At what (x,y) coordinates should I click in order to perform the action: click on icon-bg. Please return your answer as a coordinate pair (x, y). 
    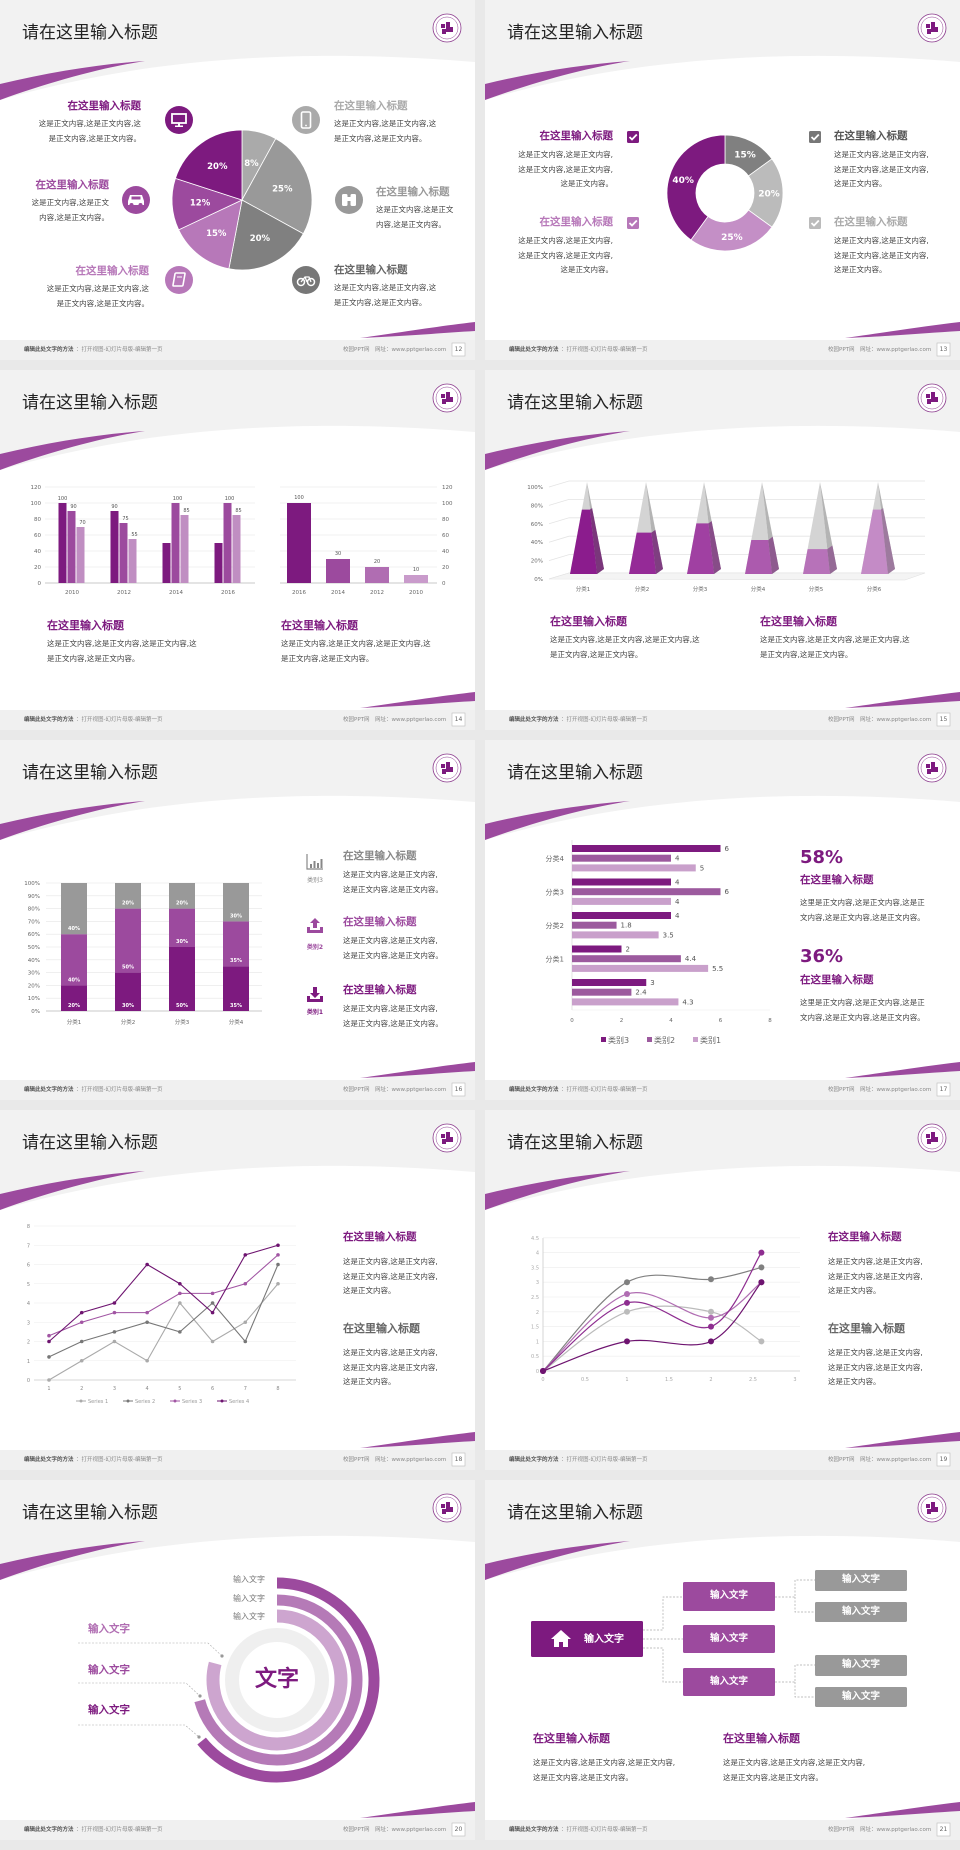
    Looking at the image, I should click on (306, 120).